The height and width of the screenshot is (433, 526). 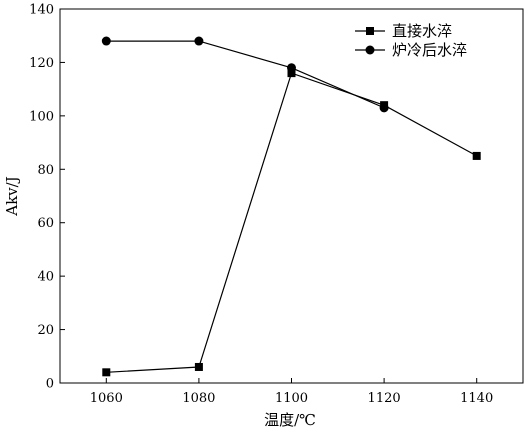 I want to click on x-tick-label: 1060, so click(x=106, y=398).